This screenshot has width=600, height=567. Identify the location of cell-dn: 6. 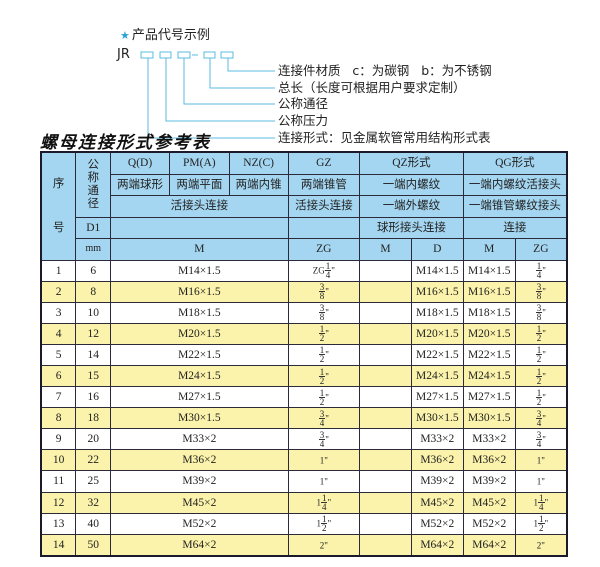
(93, 270).